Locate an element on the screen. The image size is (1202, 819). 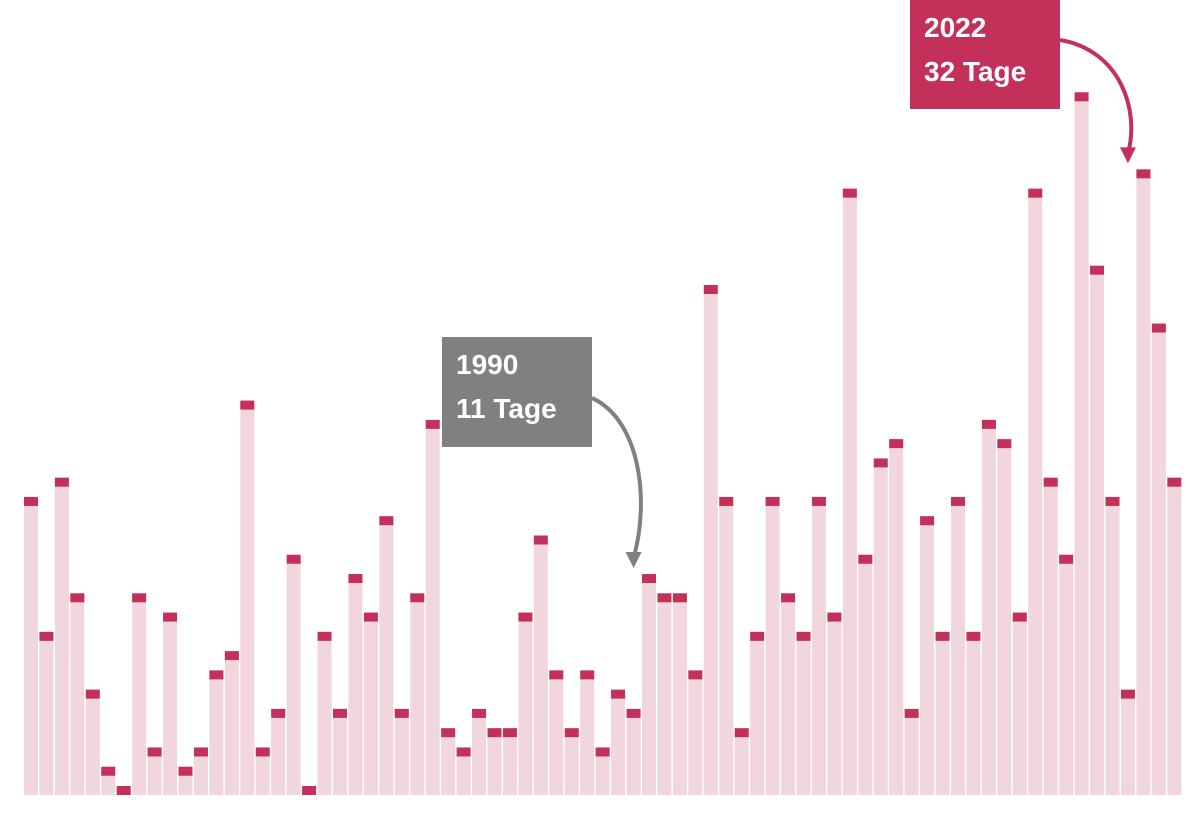
bar-cap-2001 is located at coordinates (803, 636).